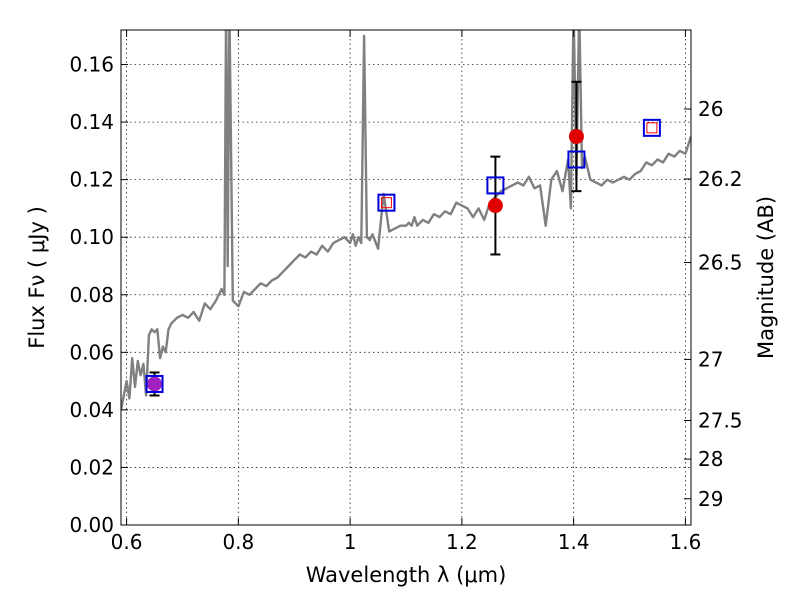  Describe the element at coordinates (710, 459) in the screenshot. I see `mag-tick-label: 28` at that location.